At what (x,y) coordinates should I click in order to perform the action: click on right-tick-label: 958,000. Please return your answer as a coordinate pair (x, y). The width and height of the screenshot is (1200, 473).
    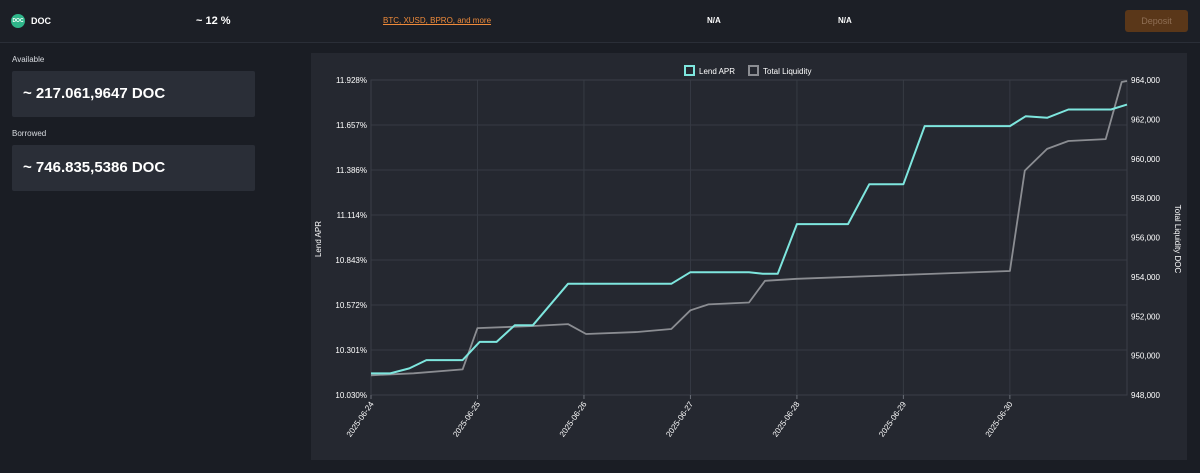
    Looking at the image, I should click on (1145, 198).